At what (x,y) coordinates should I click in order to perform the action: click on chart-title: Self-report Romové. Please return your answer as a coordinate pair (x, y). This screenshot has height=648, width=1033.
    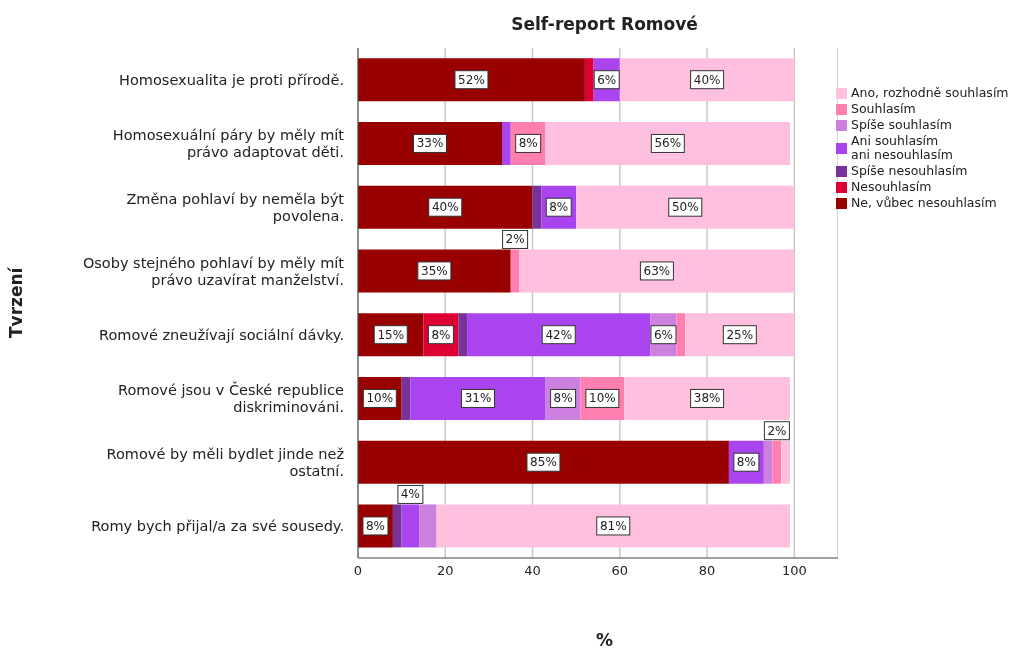
    Looking at the image, I should click on (604, 24).